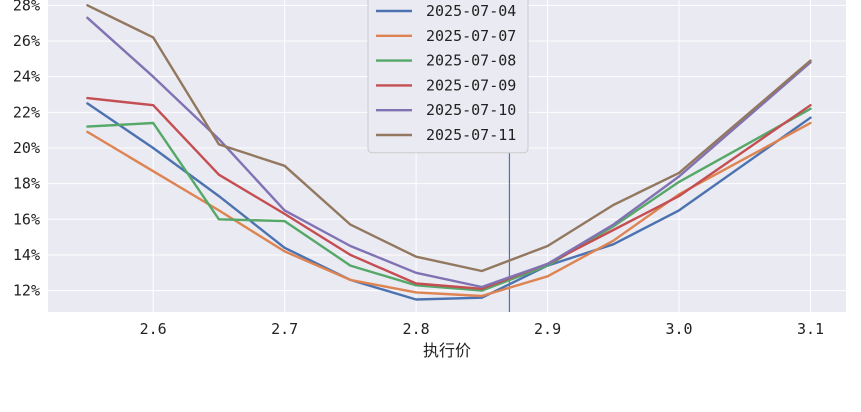 The width and height of the screenshot is (861, 412). What do you see at coordinates (471, 85) in the screenshot?
I see `legend-label: 2025-07-09` at bounding box center [471, 85].